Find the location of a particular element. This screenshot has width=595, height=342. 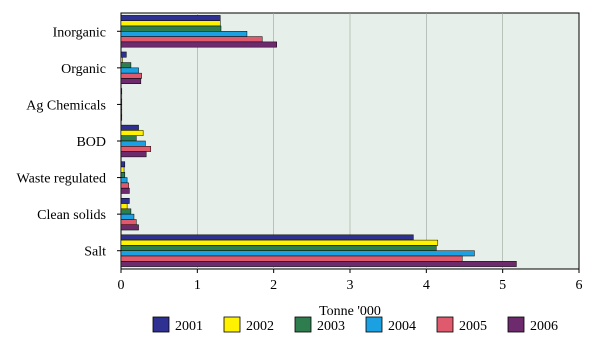

x-axis-ticks: 0 1 2 3 4 5 6 is located at coordinates (350, 281).